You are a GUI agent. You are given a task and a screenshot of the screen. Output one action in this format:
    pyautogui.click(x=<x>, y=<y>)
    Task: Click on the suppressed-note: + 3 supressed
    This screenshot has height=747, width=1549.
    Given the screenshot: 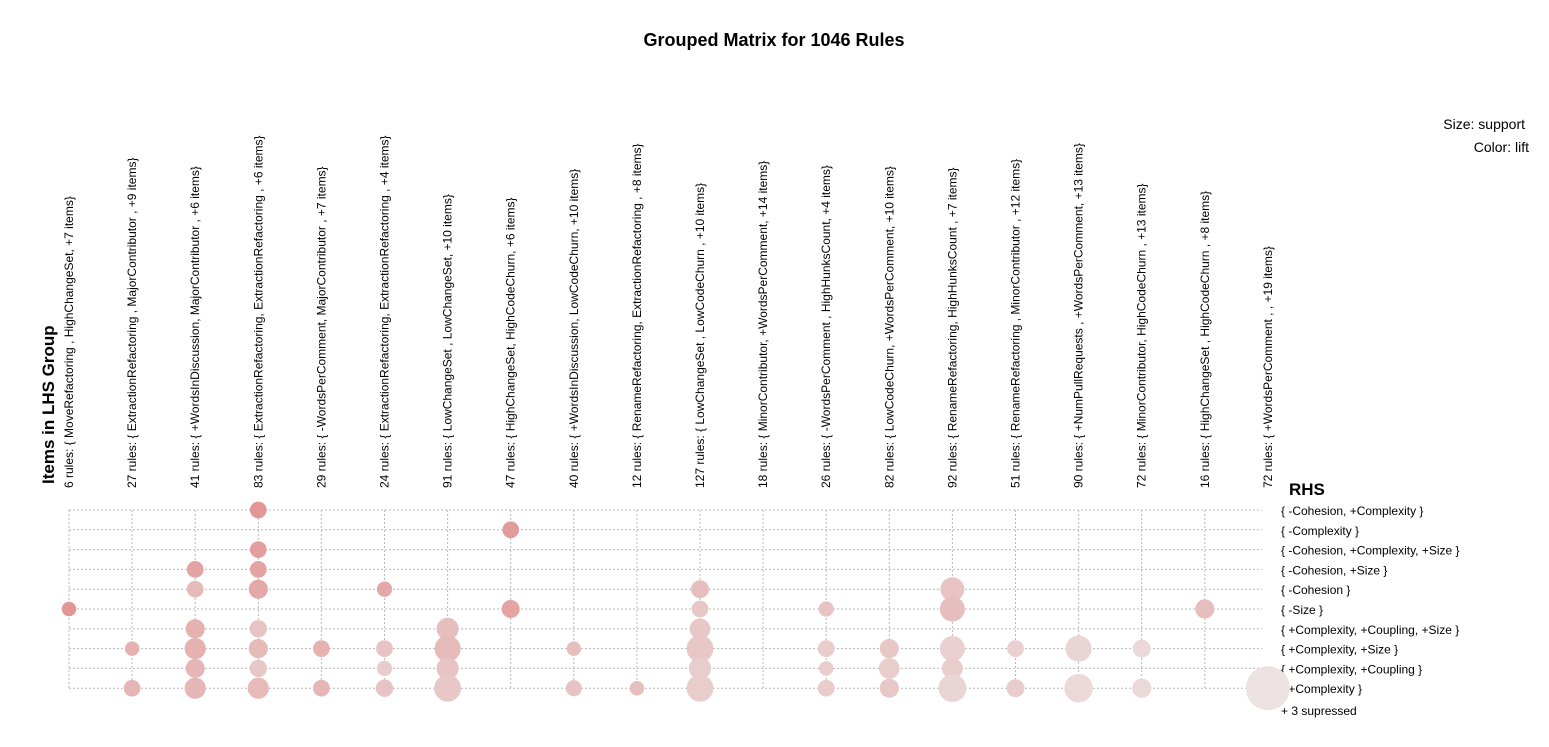 What is the action you would take?
    pyautogui.click(x=1319, y=711)
    